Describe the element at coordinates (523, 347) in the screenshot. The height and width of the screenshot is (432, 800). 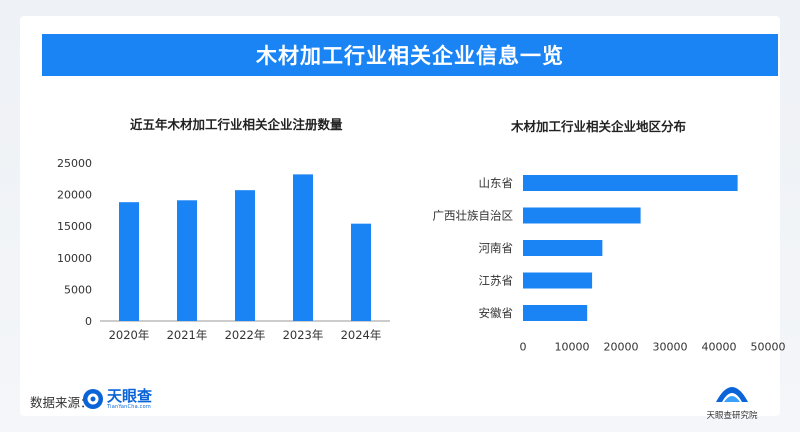
I see `x-tick-label: 0` at that location.